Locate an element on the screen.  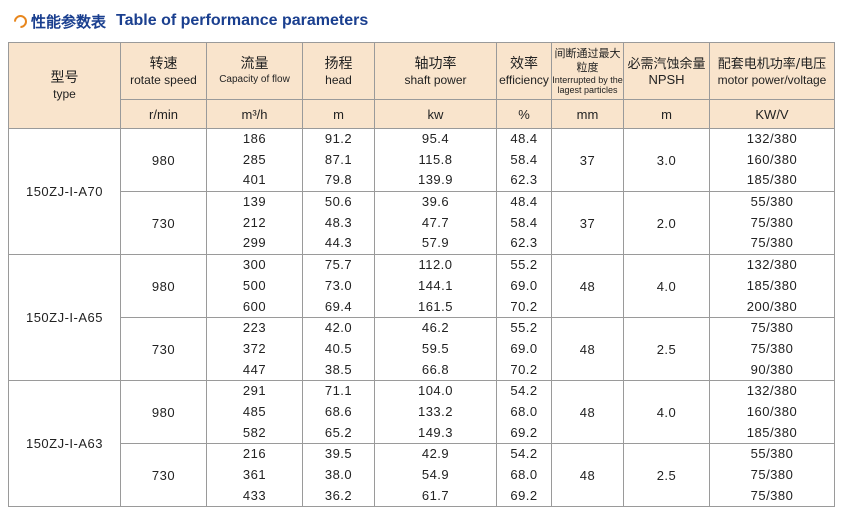
model-cell: 150ZJ-I-A70 is located at coordinates (64, 191).